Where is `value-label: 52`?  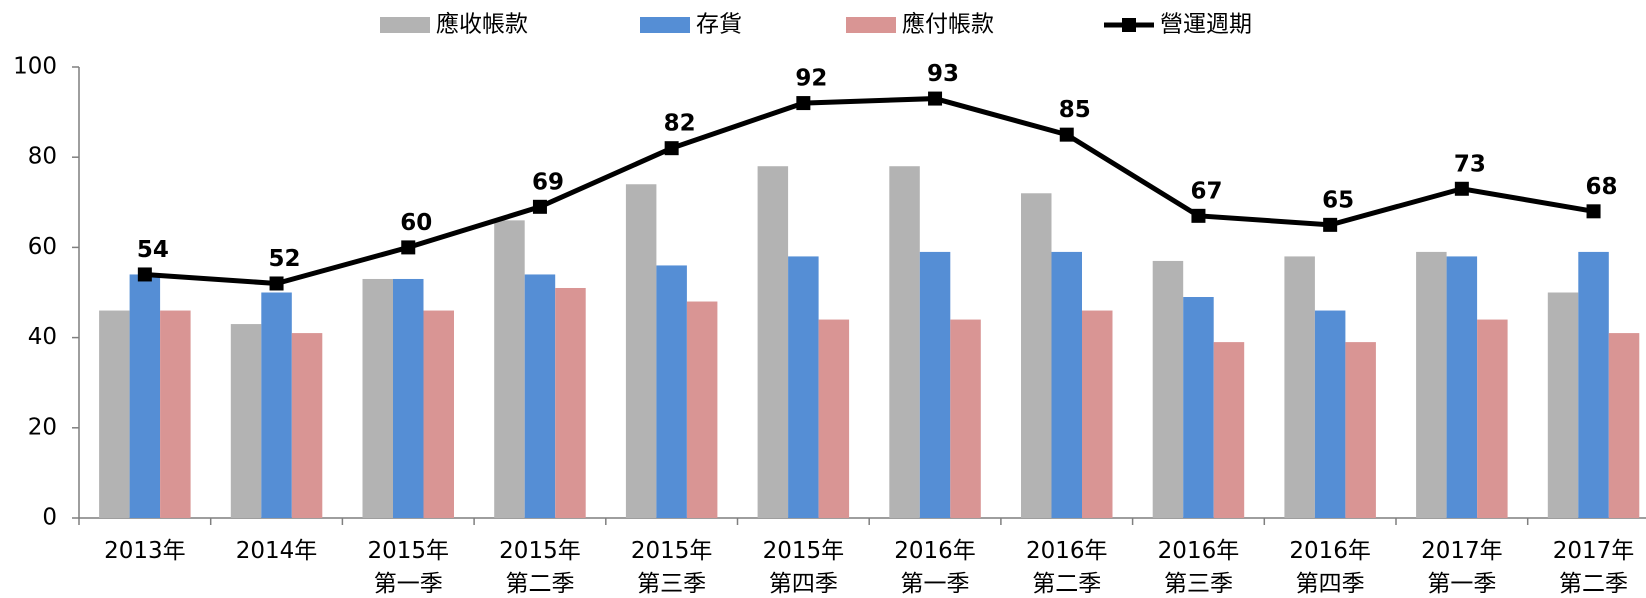 value-label: 52 is located at coordinates (285, 259).